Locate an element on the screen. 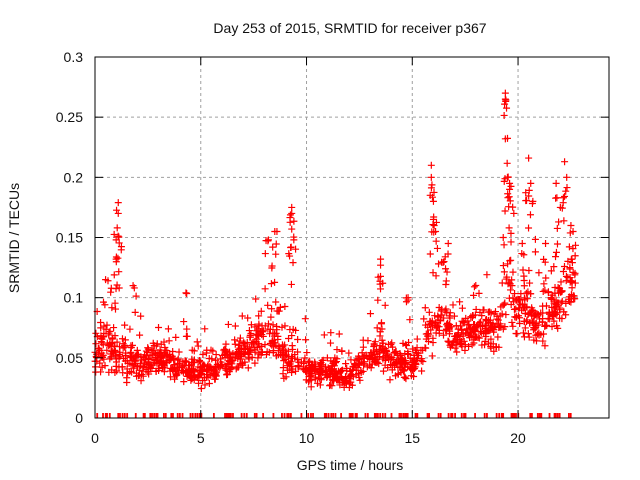  y-tick-label: 0.1 is located at coordinates (74, 298).